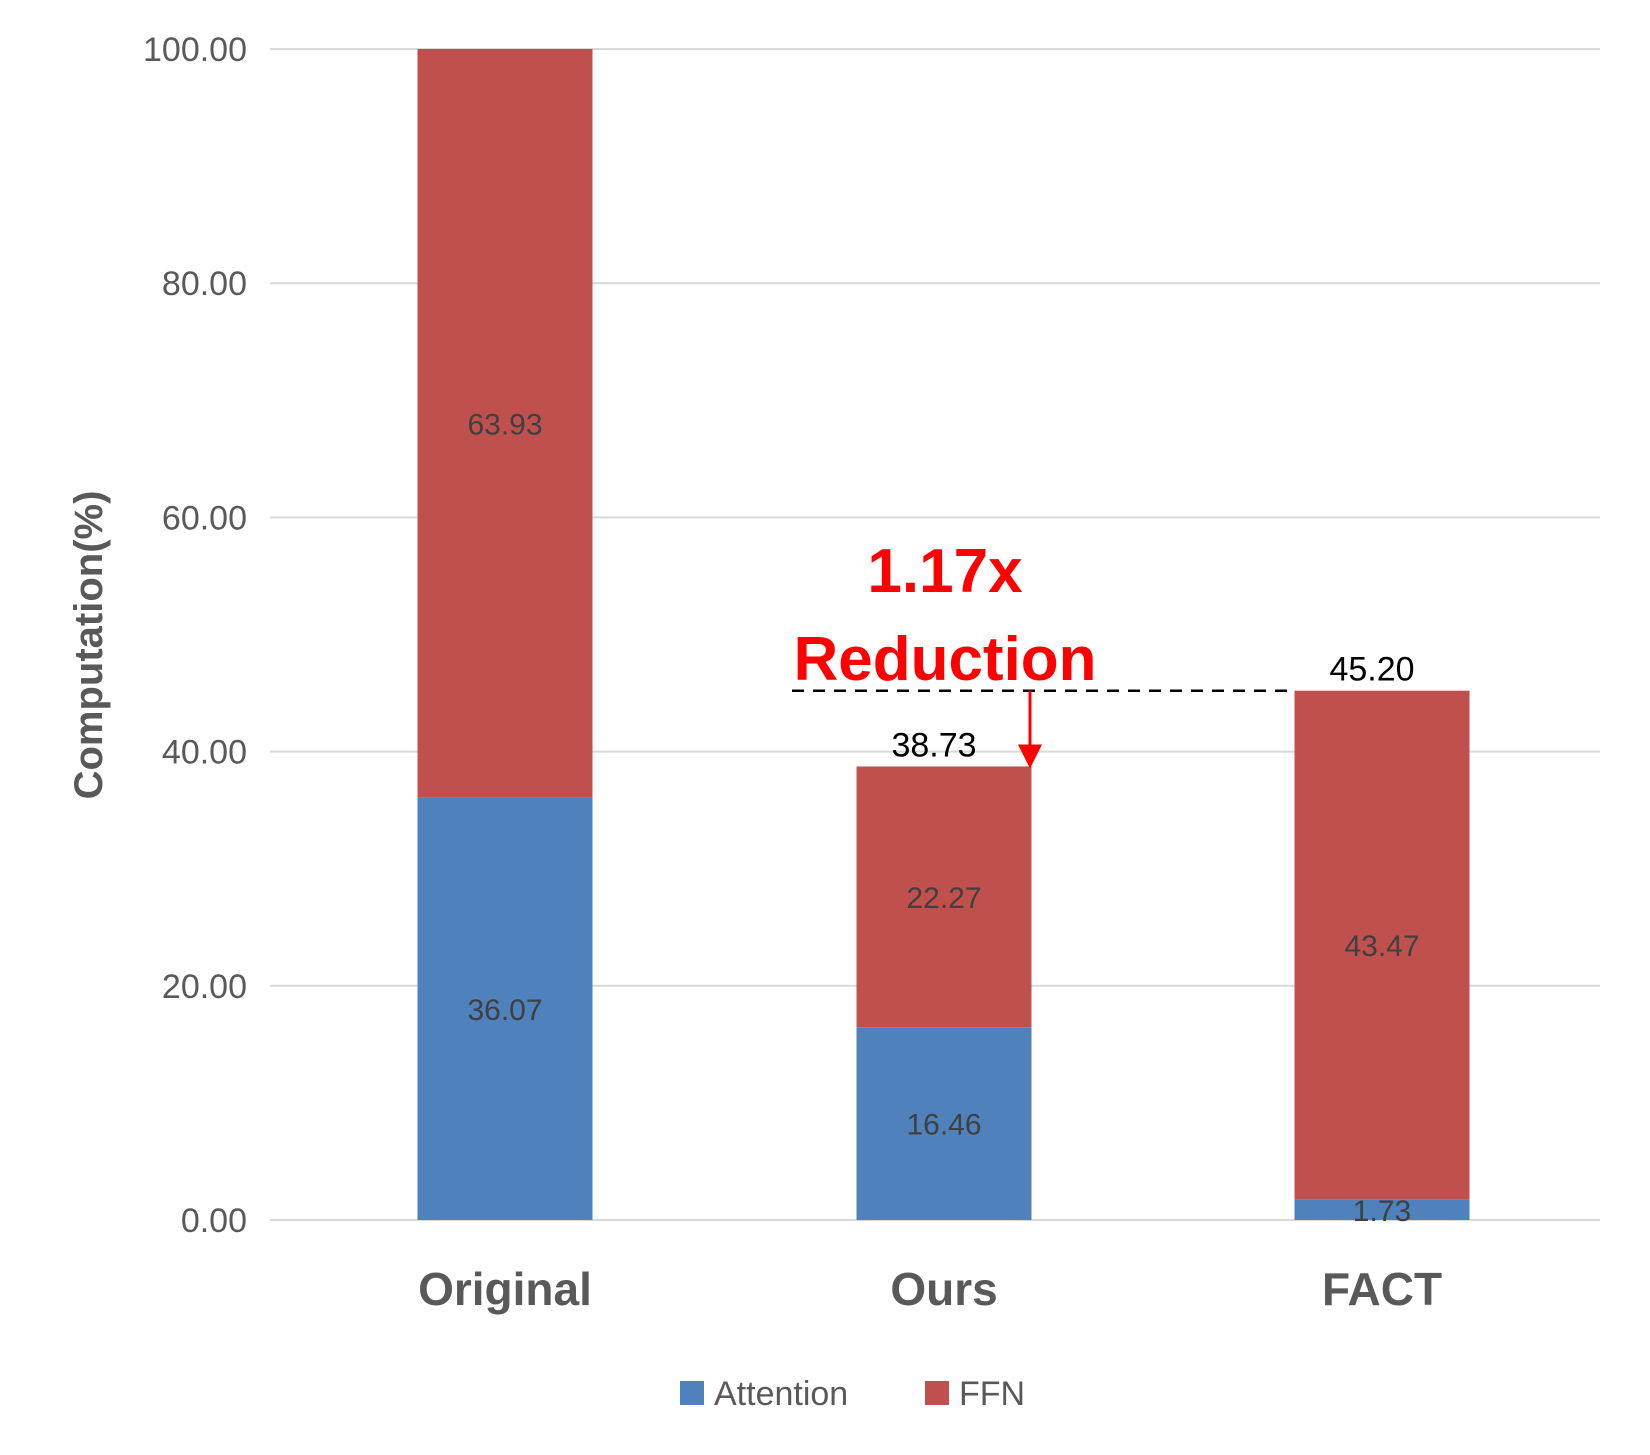  Describe the element at coordinates (89, 645) in the screenshot. I see `y-axis-title: Computation(%)` at that location.